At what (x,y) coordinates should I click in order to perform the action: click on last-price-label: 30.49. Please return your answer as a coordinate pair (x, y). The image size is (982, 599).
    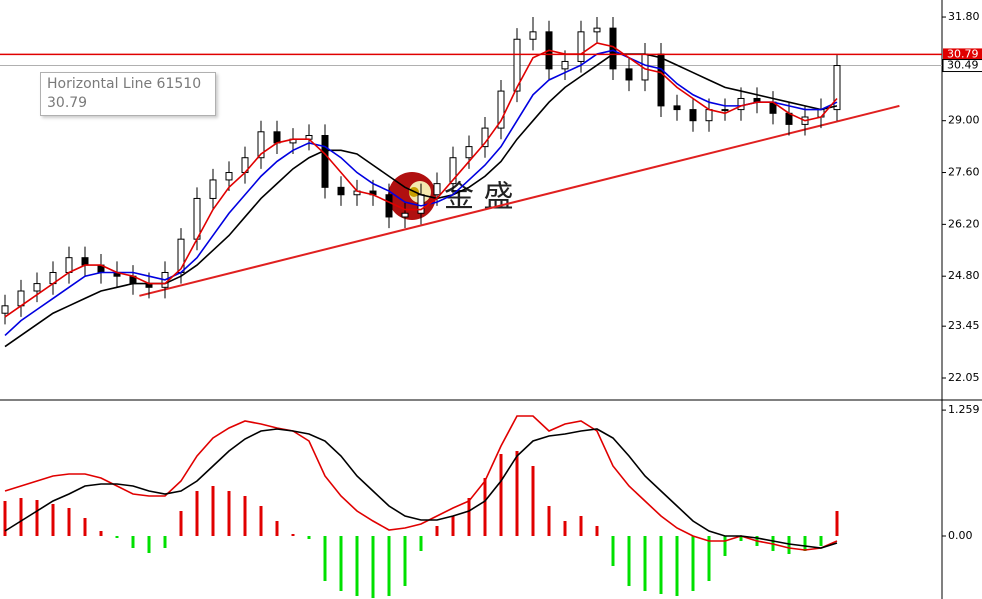
    Looking at the image, I should click on (963, 65).